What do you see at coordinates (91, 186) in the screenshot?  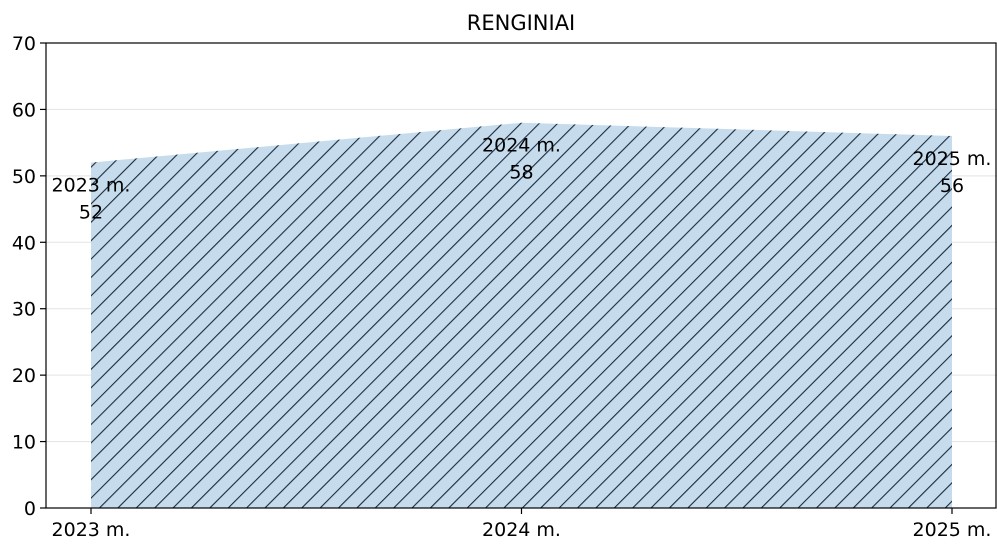 I see `data-label-line: 2023 m.` at bounding box center [91, 186].